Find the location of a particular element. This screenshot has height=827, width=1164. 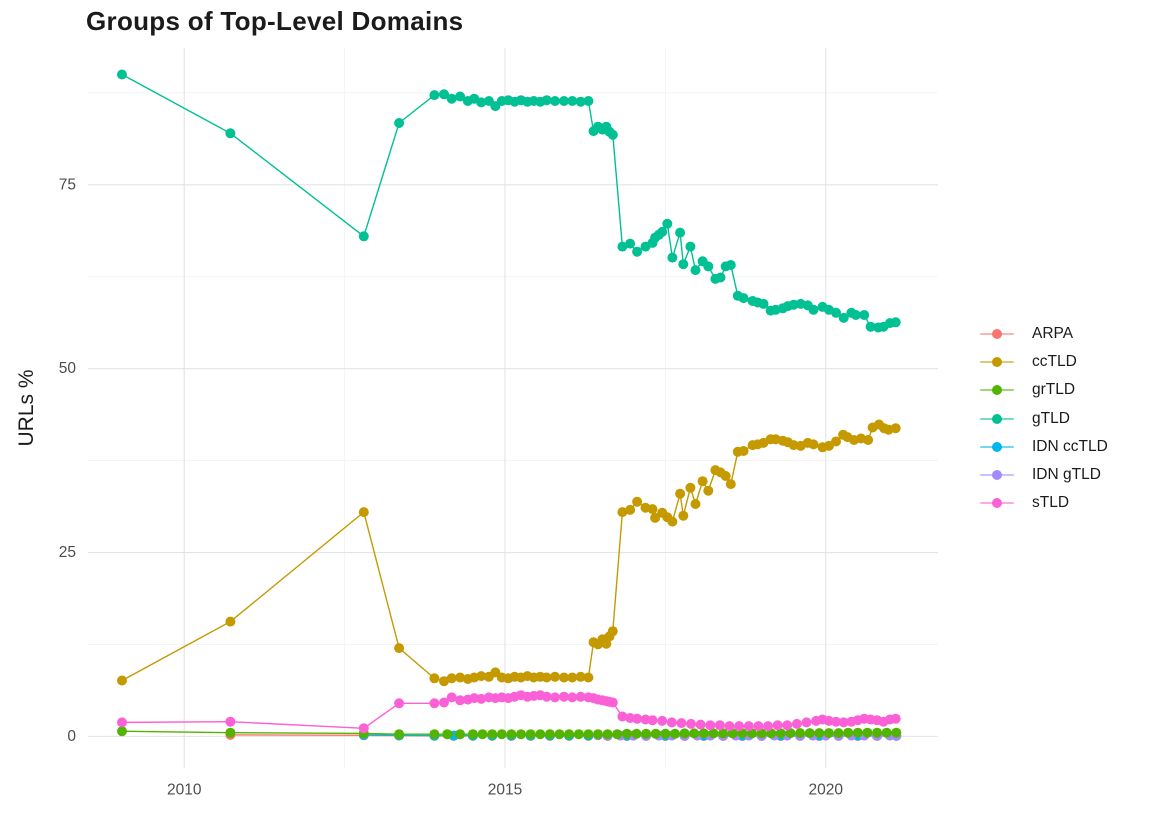

x-tick-label: 2015 is located at coordinates (505, 790).